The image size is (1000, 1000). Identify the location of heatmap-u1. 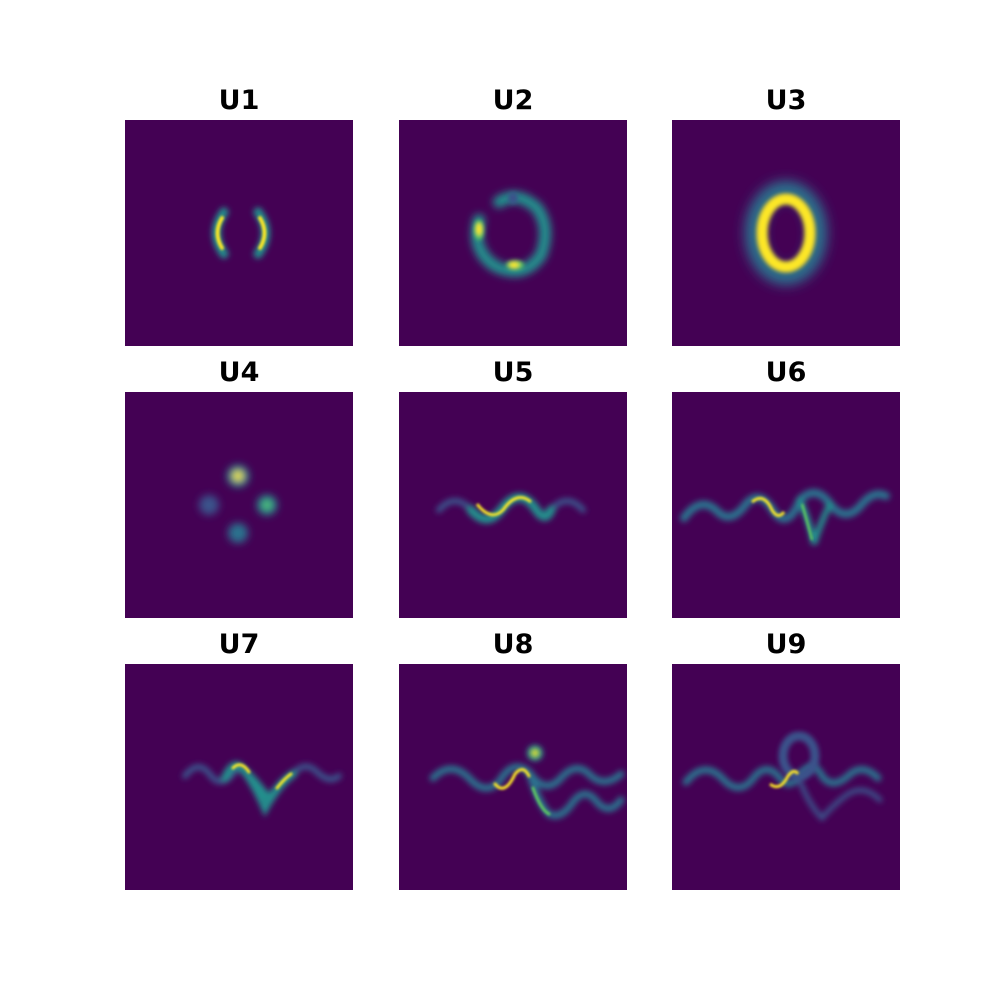
(239, 233).